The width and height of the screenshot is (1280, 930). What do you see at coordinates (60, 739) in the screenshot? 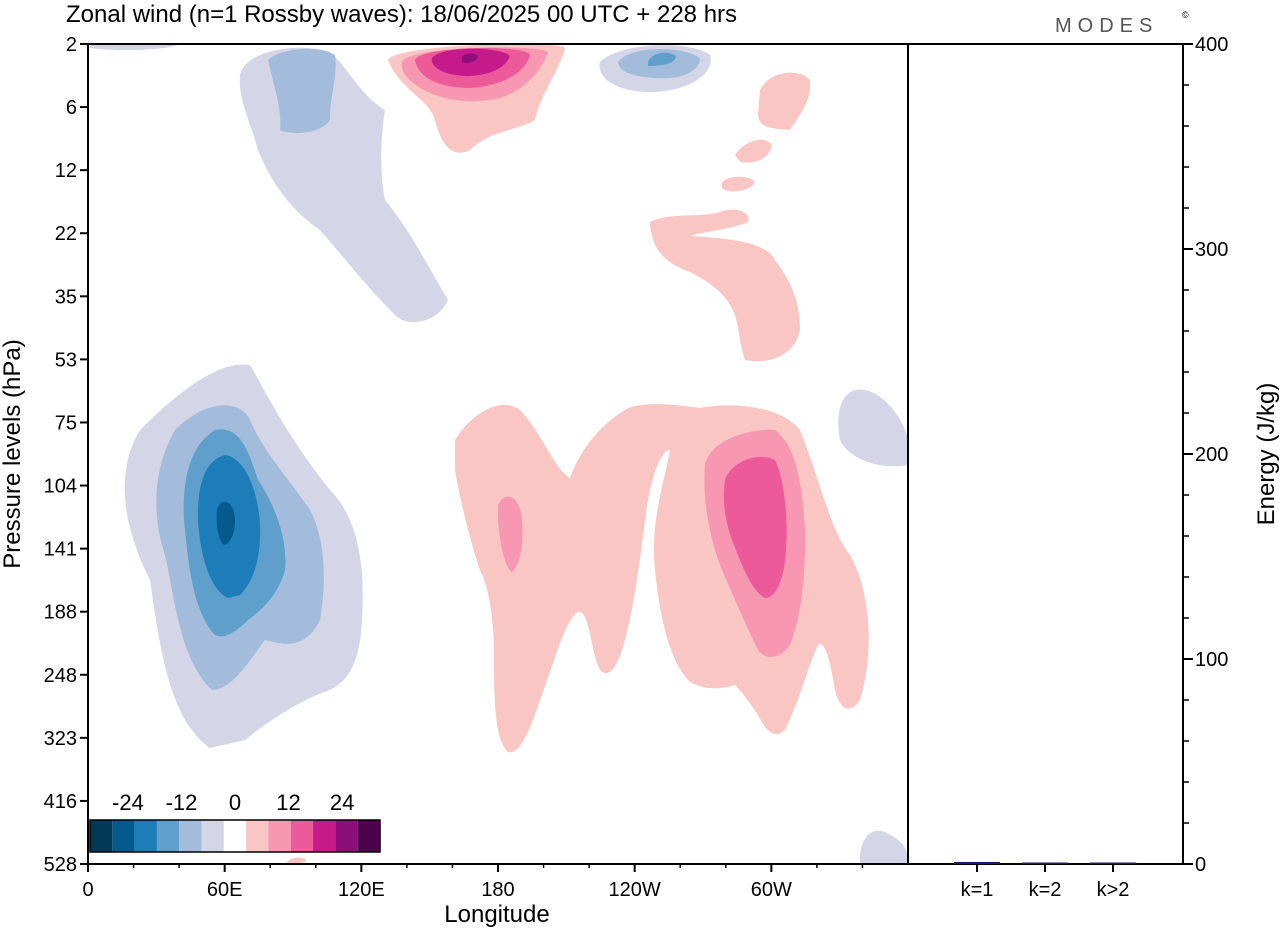
I see `y-tick-label: 323` at bounding box center [60, 739].